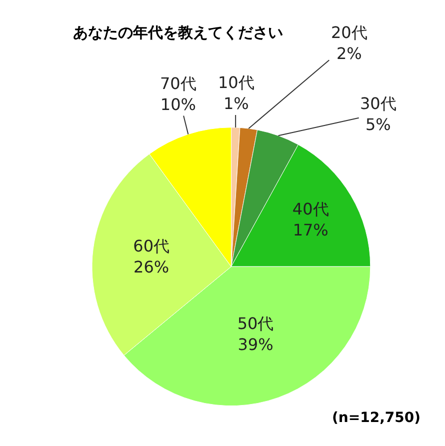 The width and height of the screenshot is (445, 446). I want to click on data-label: 10%, so click(178, 104).